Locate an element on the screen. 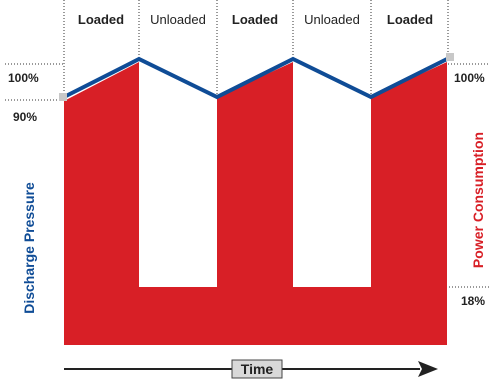 This screenshot has height=383, width=492. discharge-pressure-line is located at coordinates (255, 78).